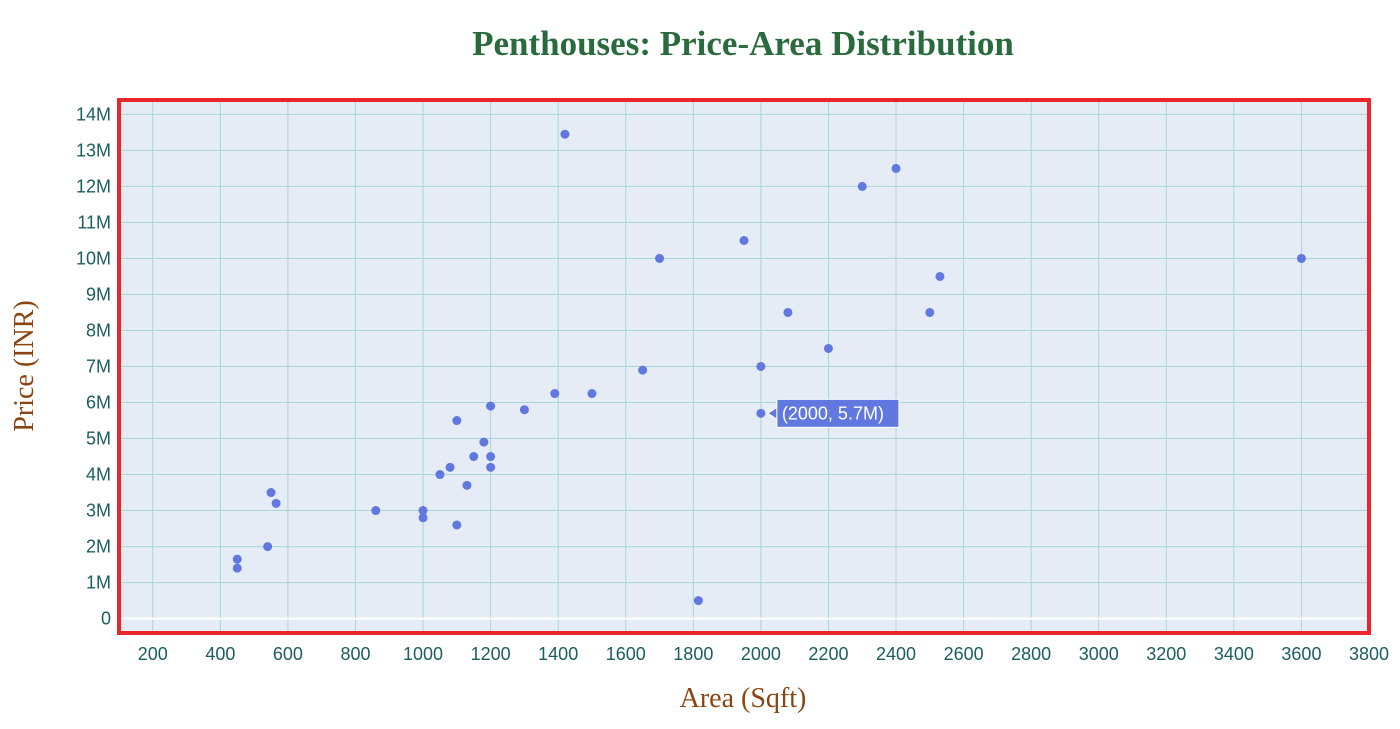 The image size is (1400, 729). Describe the element at coordinates (626, 654) in the screenshot. I see `x-tick-label: 1600` at that location.